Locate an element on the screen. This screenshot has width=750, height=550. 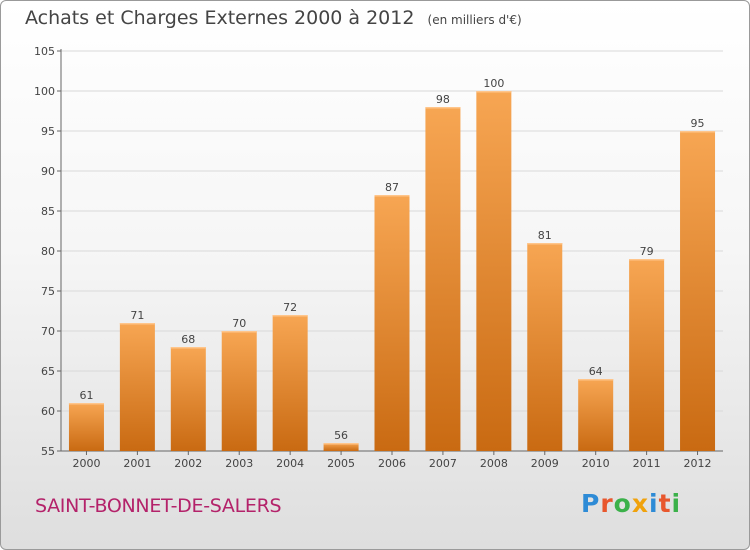
data-label: 71 is located at coordinates (137, 315).